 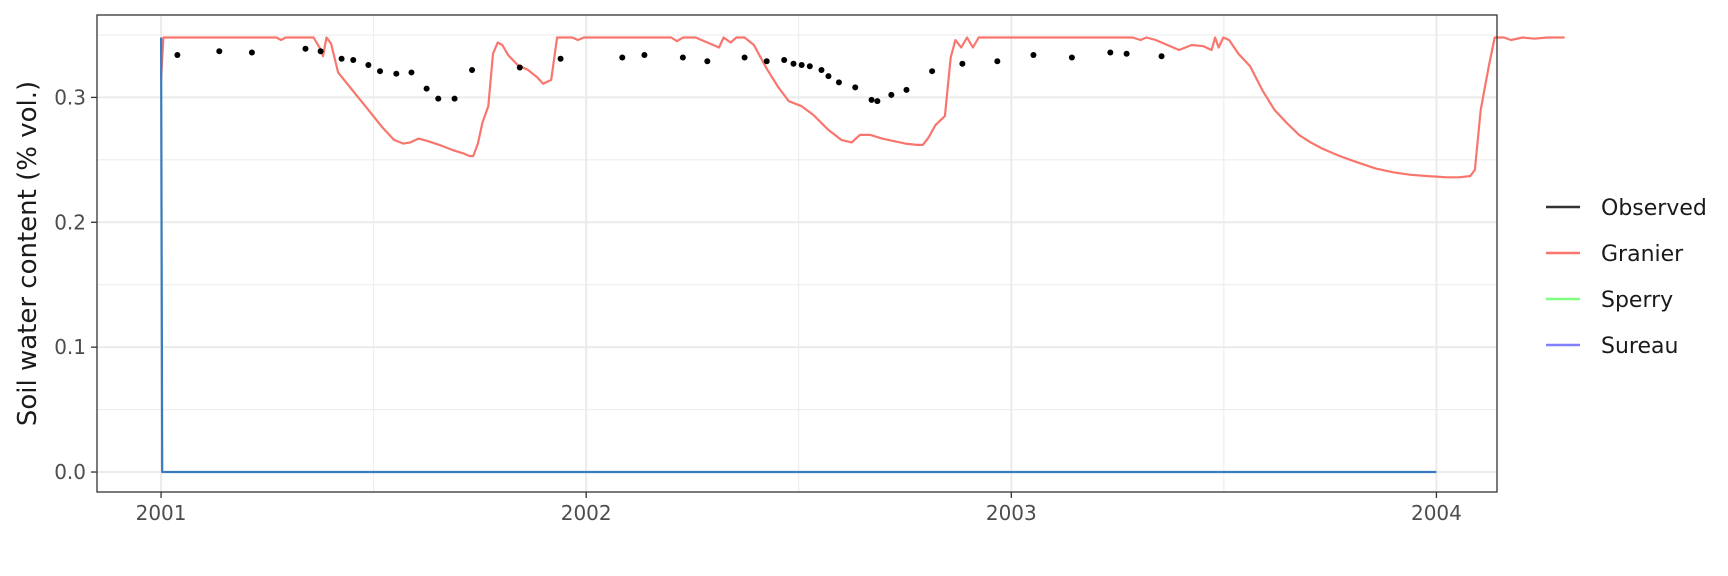 I want to click on y-axis-title: Soil water content (% vol.), so click(x=28, y=253).